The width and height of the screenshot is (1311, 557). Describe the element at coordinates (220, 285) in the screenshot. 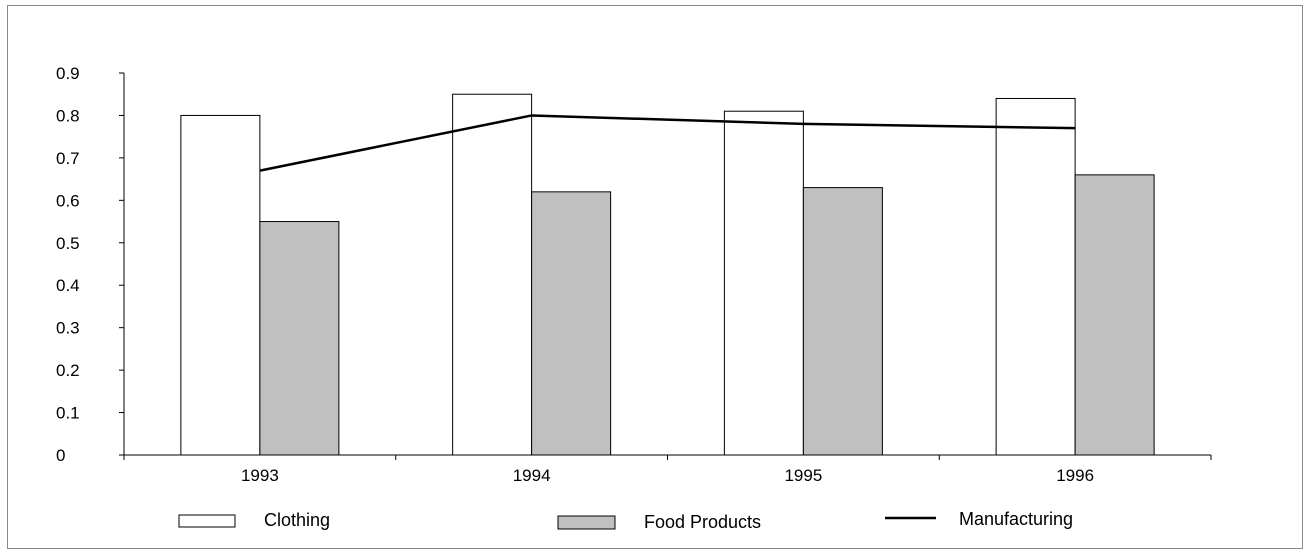

I see `bar-clothing-1993` at that location.